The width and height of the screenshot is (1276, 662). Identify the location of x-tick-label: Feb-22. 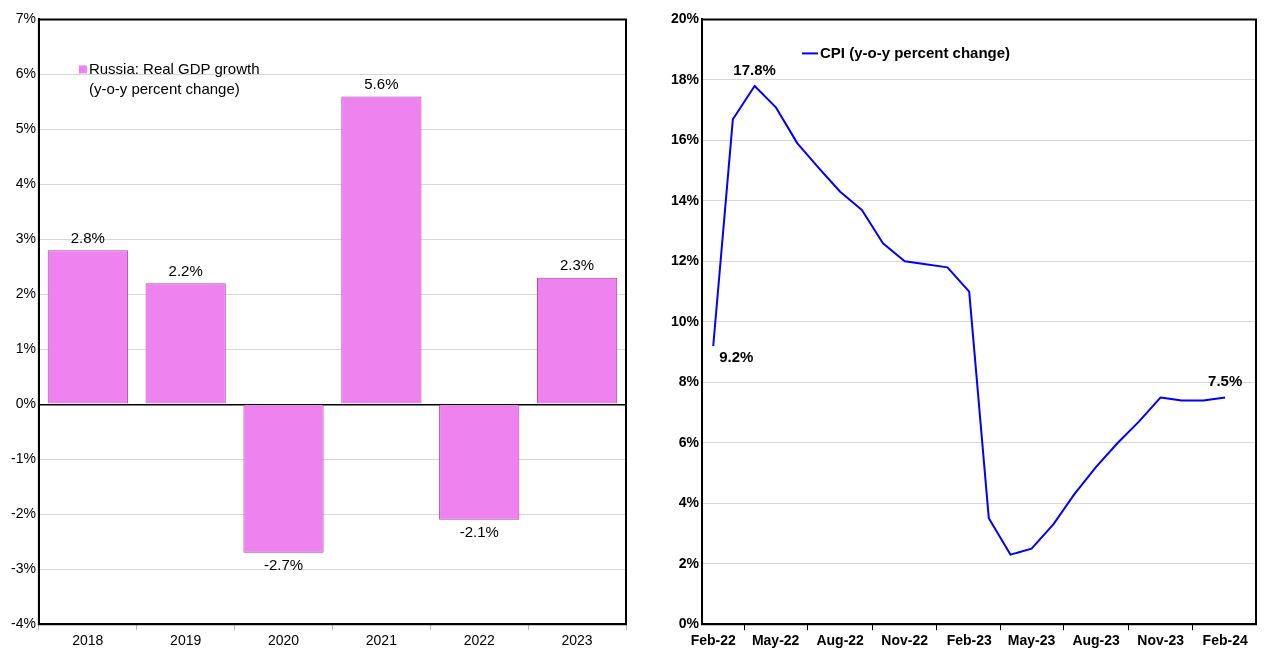
(713, 640).